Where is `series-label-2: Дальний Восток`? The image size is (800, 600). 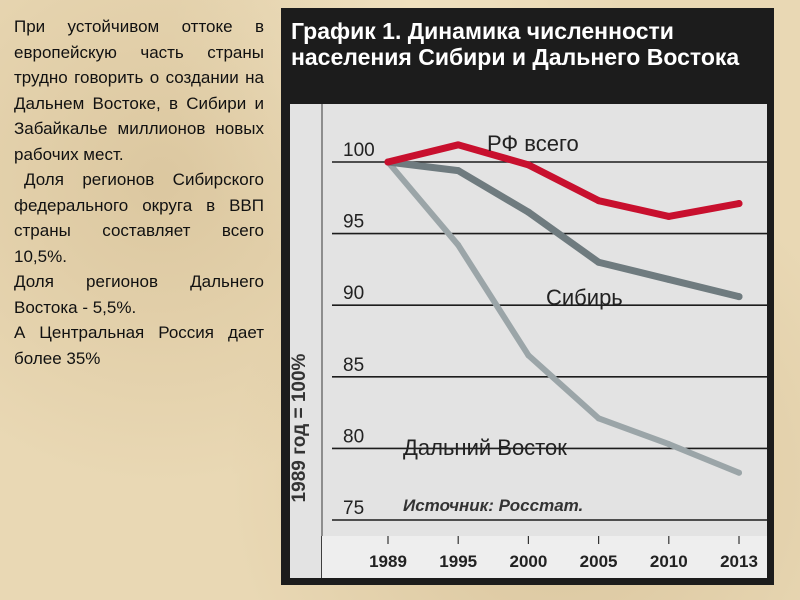 series-label-2: Дальний Восток is located at coordinates (485, 447).